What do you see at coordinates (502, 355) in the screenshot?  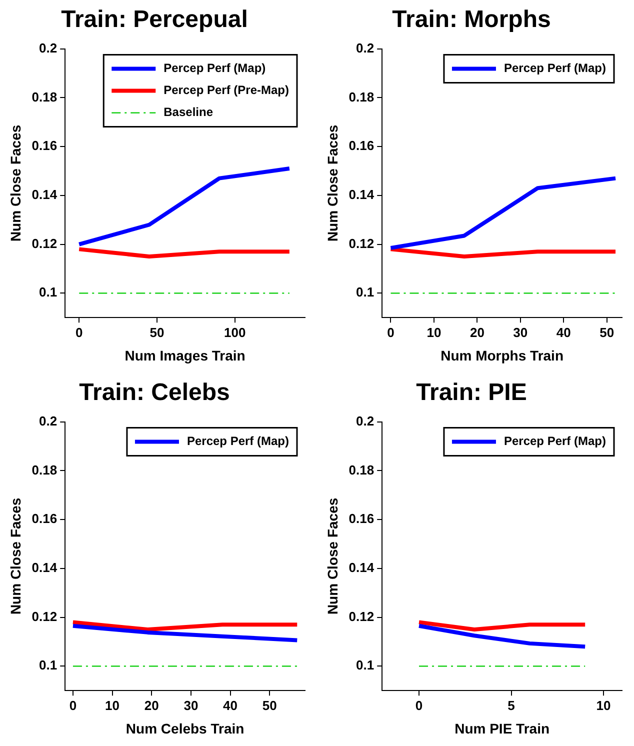 I see `x-axis-title: Num Morphs Train` at bounding box center [502, 355].